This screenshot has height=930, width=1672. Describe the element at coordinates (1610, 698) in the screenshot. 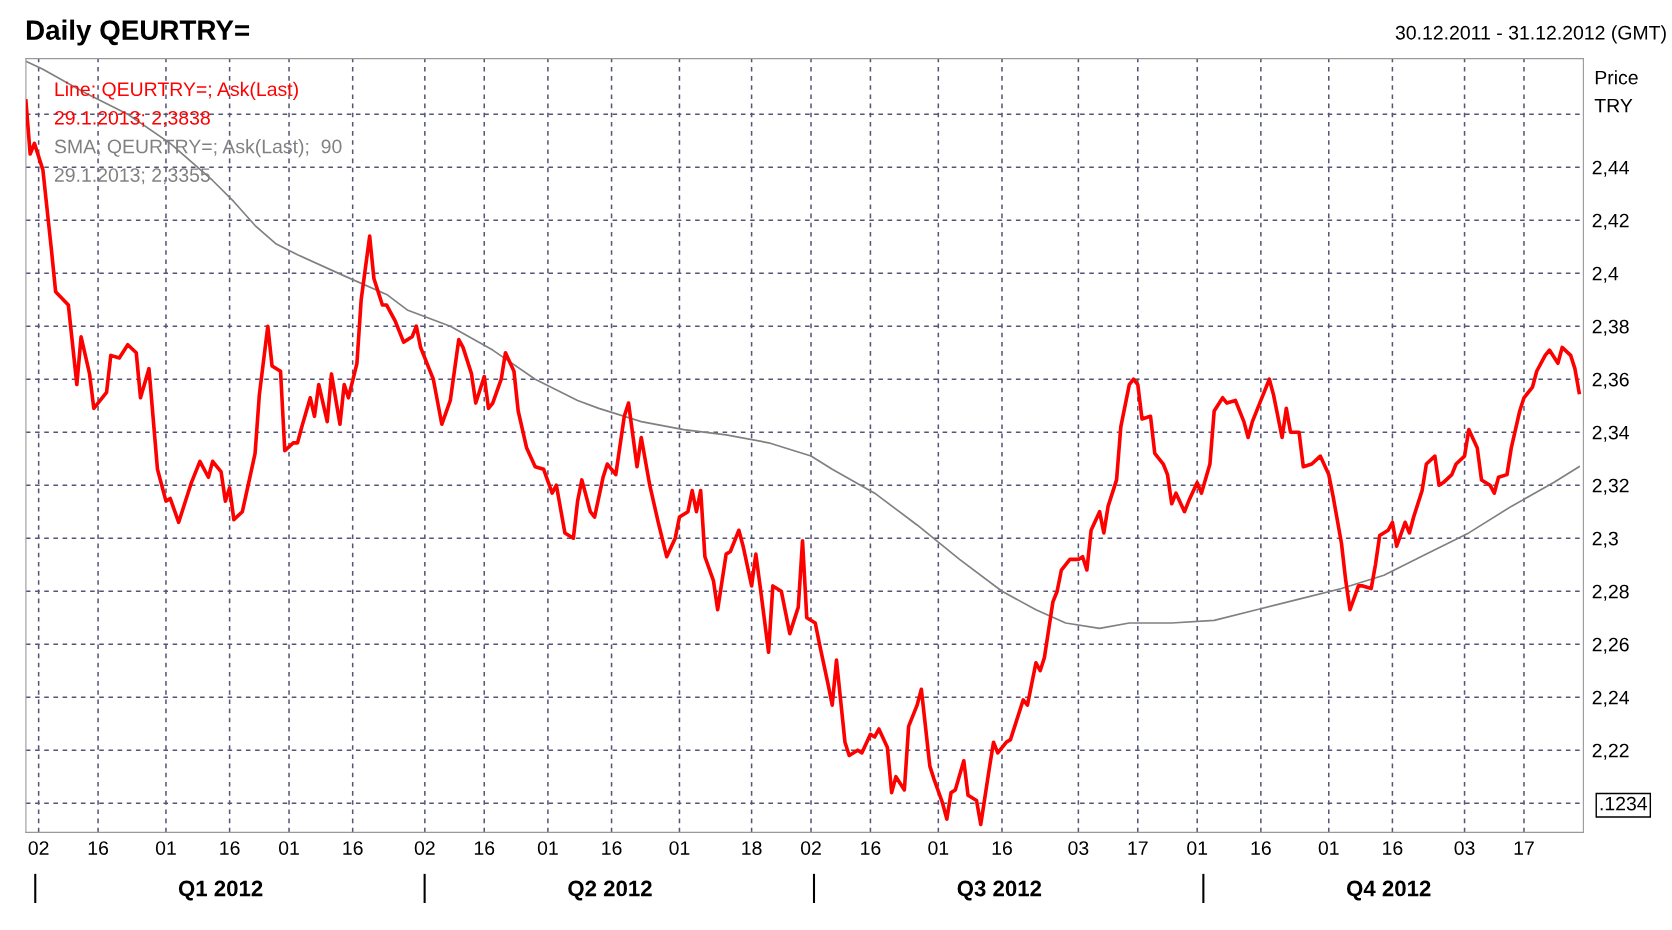

I see `y-tick-label: 2,24` at that location.